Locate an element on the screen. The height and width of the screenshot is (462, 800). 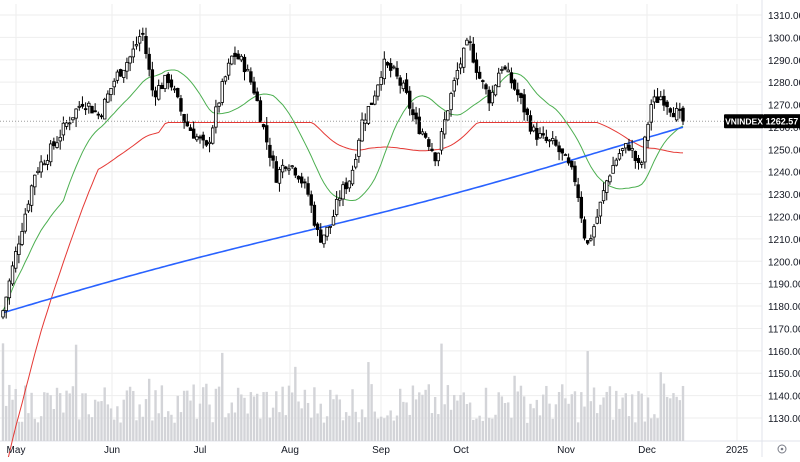
price-tick-label: 1150.00 is located at coordinates (784, 374).